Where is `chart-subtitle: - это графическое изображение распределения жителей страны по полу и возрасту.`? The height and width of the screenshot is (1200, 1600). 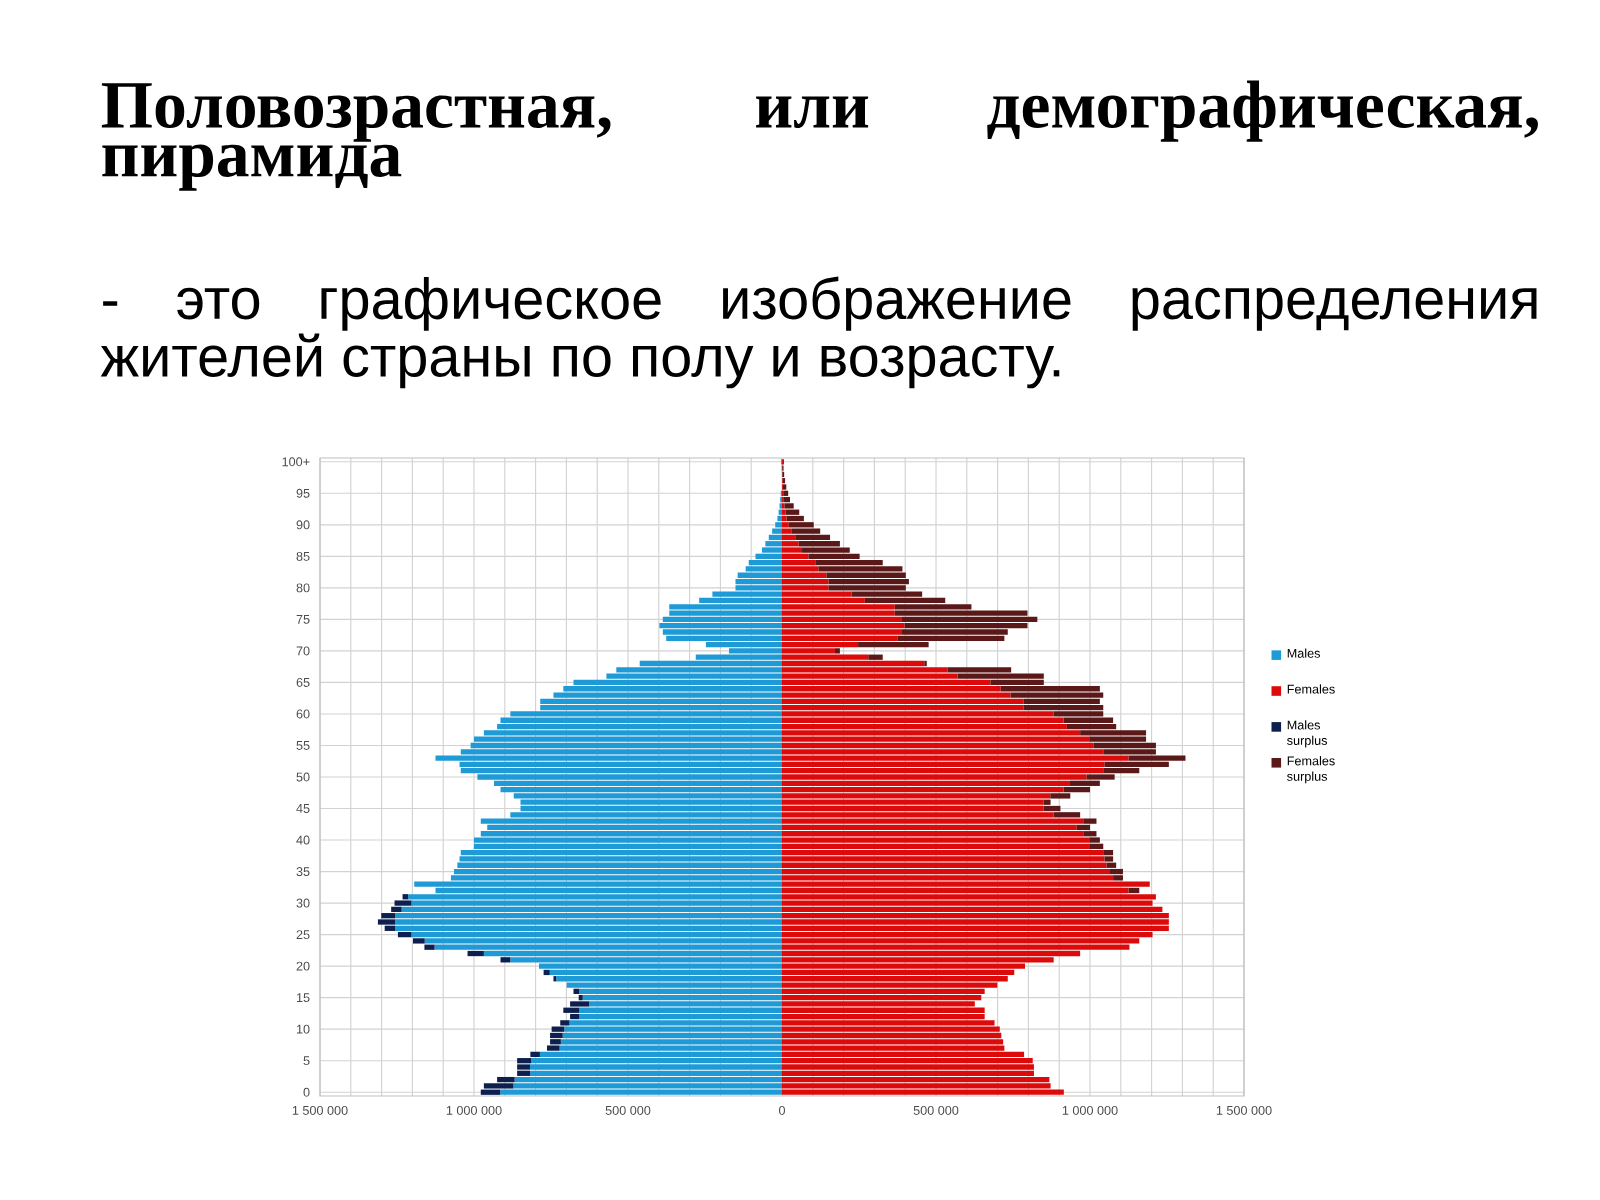 chart-subtitle: - это графическое изображение распределения жителей страны по полу и возрасту. is located at coordinates (818, 332).